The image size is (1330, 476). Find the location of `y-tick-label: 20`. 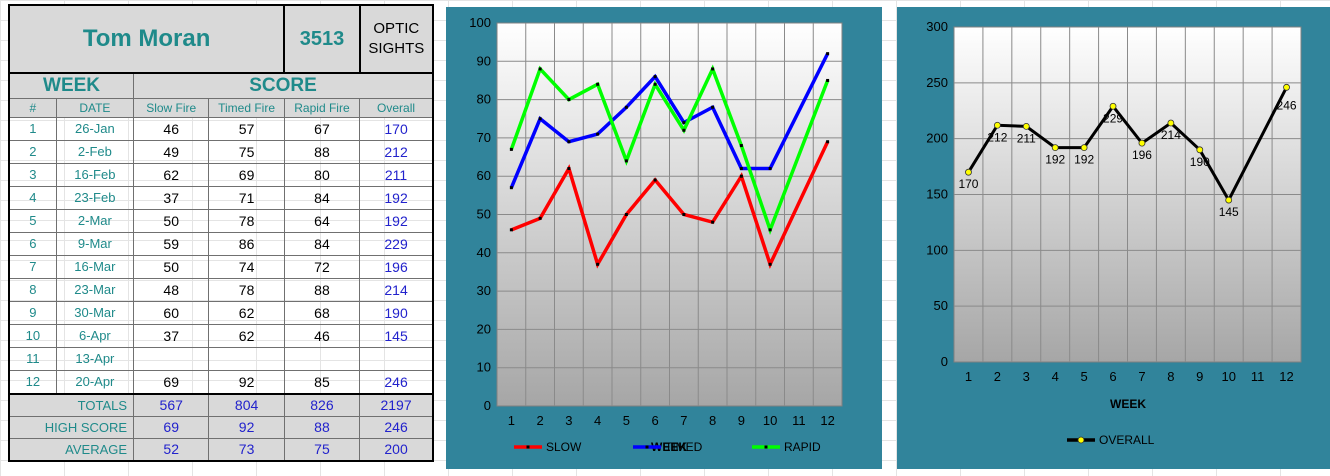

y-tick-label: 20 is located at coordinates (484, 328).